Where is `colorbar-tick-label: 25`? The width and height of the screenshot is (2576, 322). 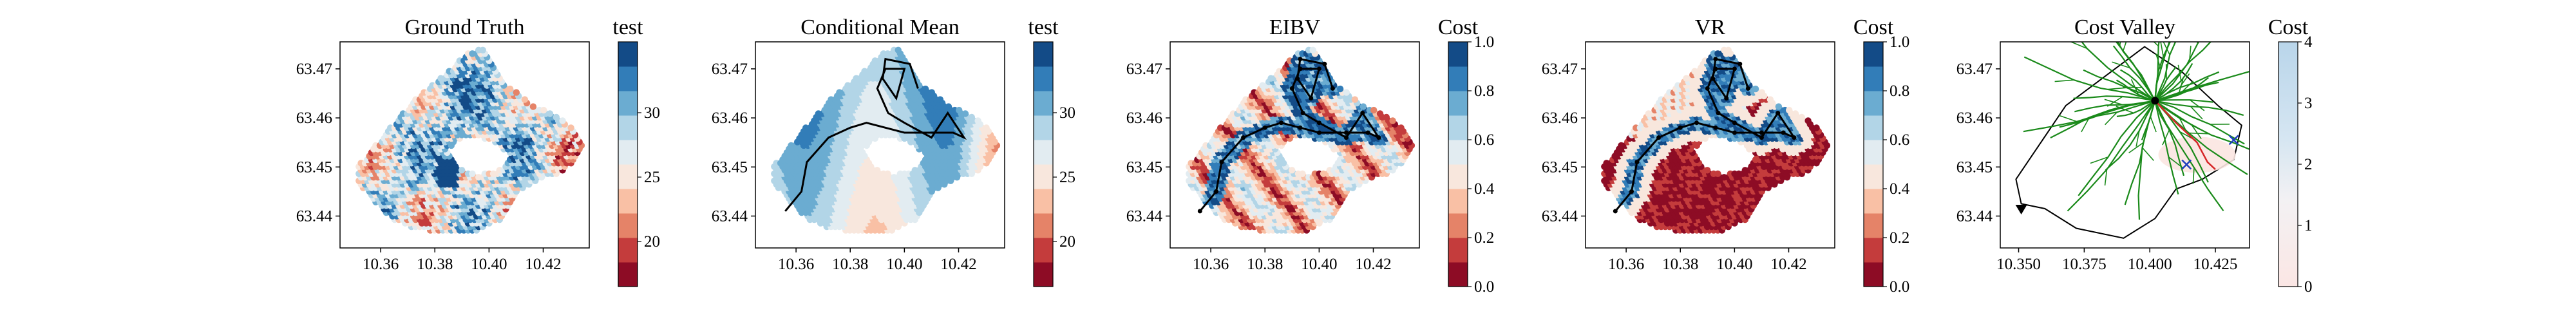
colorbar-tick-label: 25 is located at coordinates (1067, 177).